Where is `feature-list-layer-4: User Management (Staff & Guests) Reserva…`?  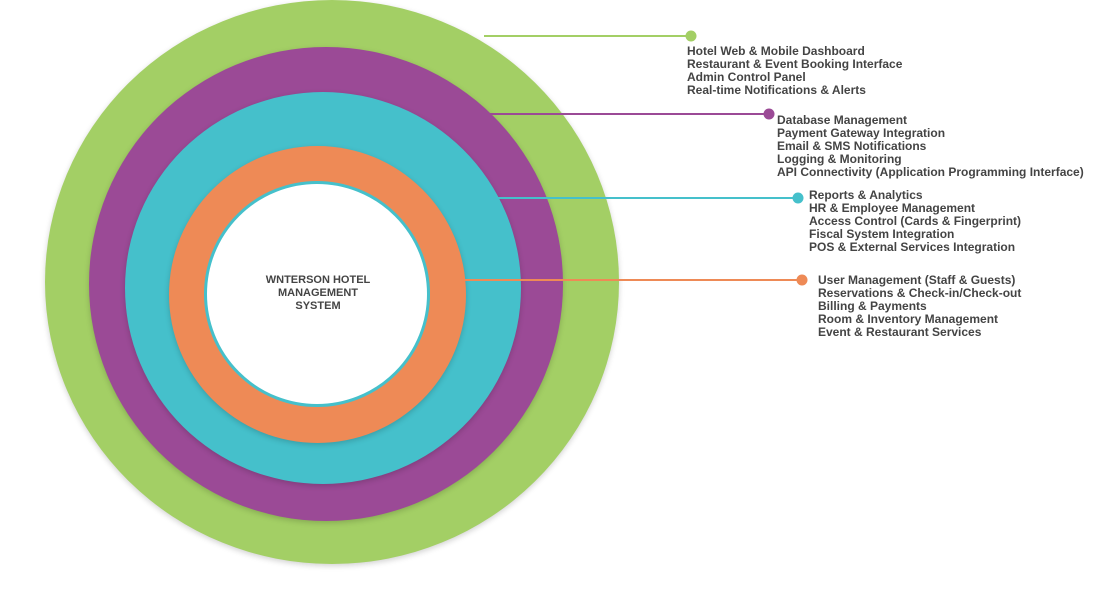 feature-list-layer-4: User Management (Staff & Guests) Reserva… is located at coordinates (919, 306).